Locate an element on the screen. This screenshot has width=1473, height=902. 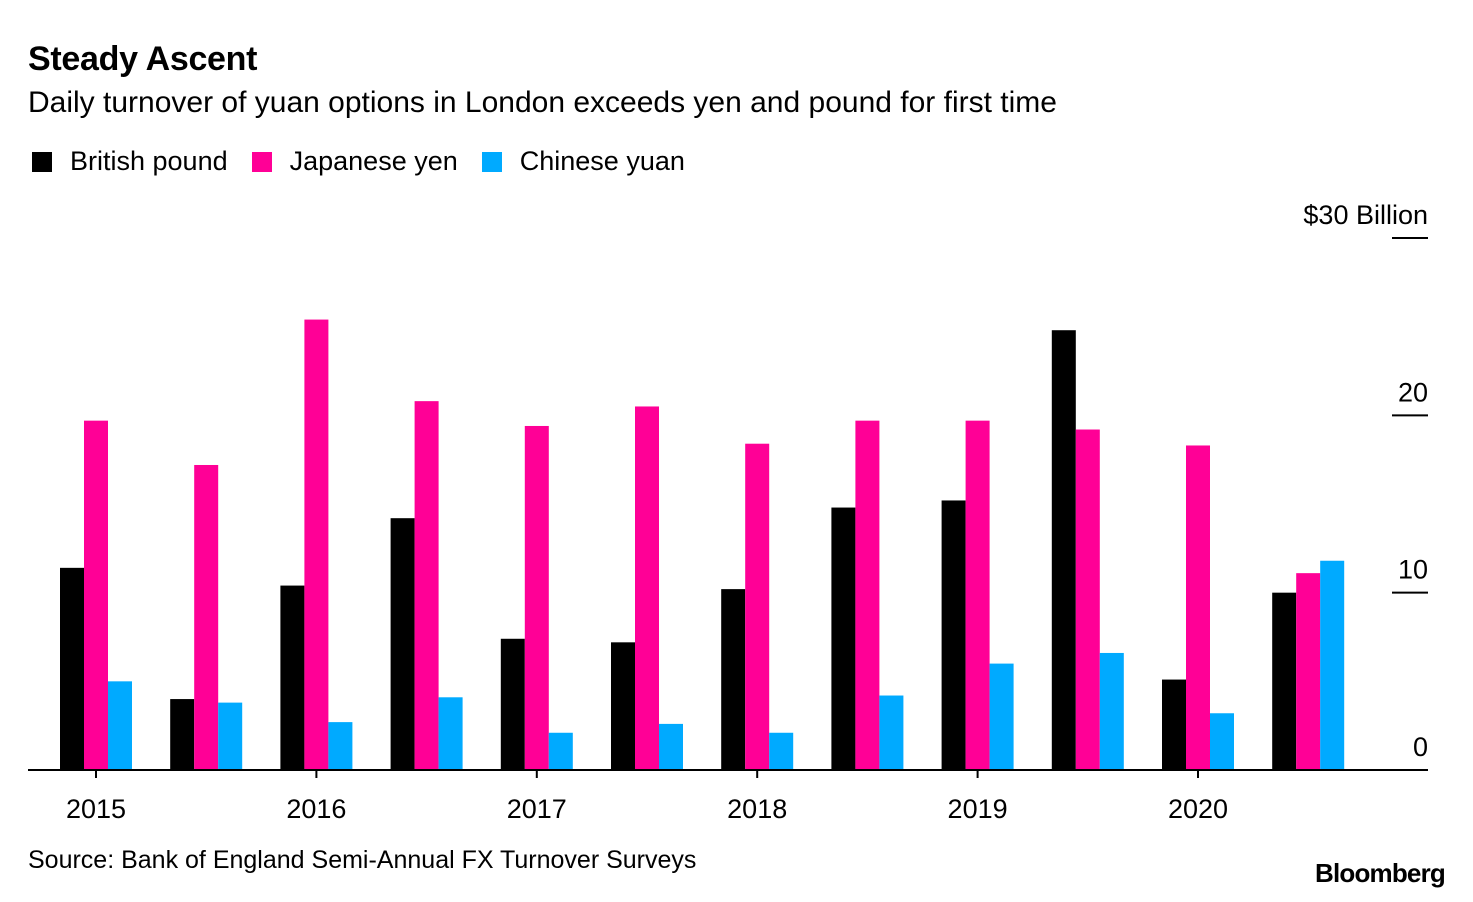
legend-swatch-japanese-yen is located at coordinates (261, 161).